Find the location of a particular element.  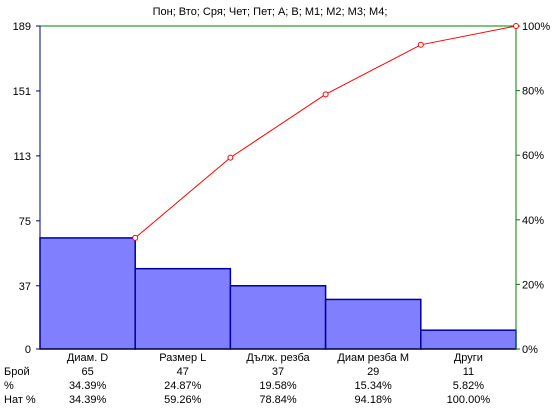

table-cell-0-3: 29 is located at coordinates (373, 372).